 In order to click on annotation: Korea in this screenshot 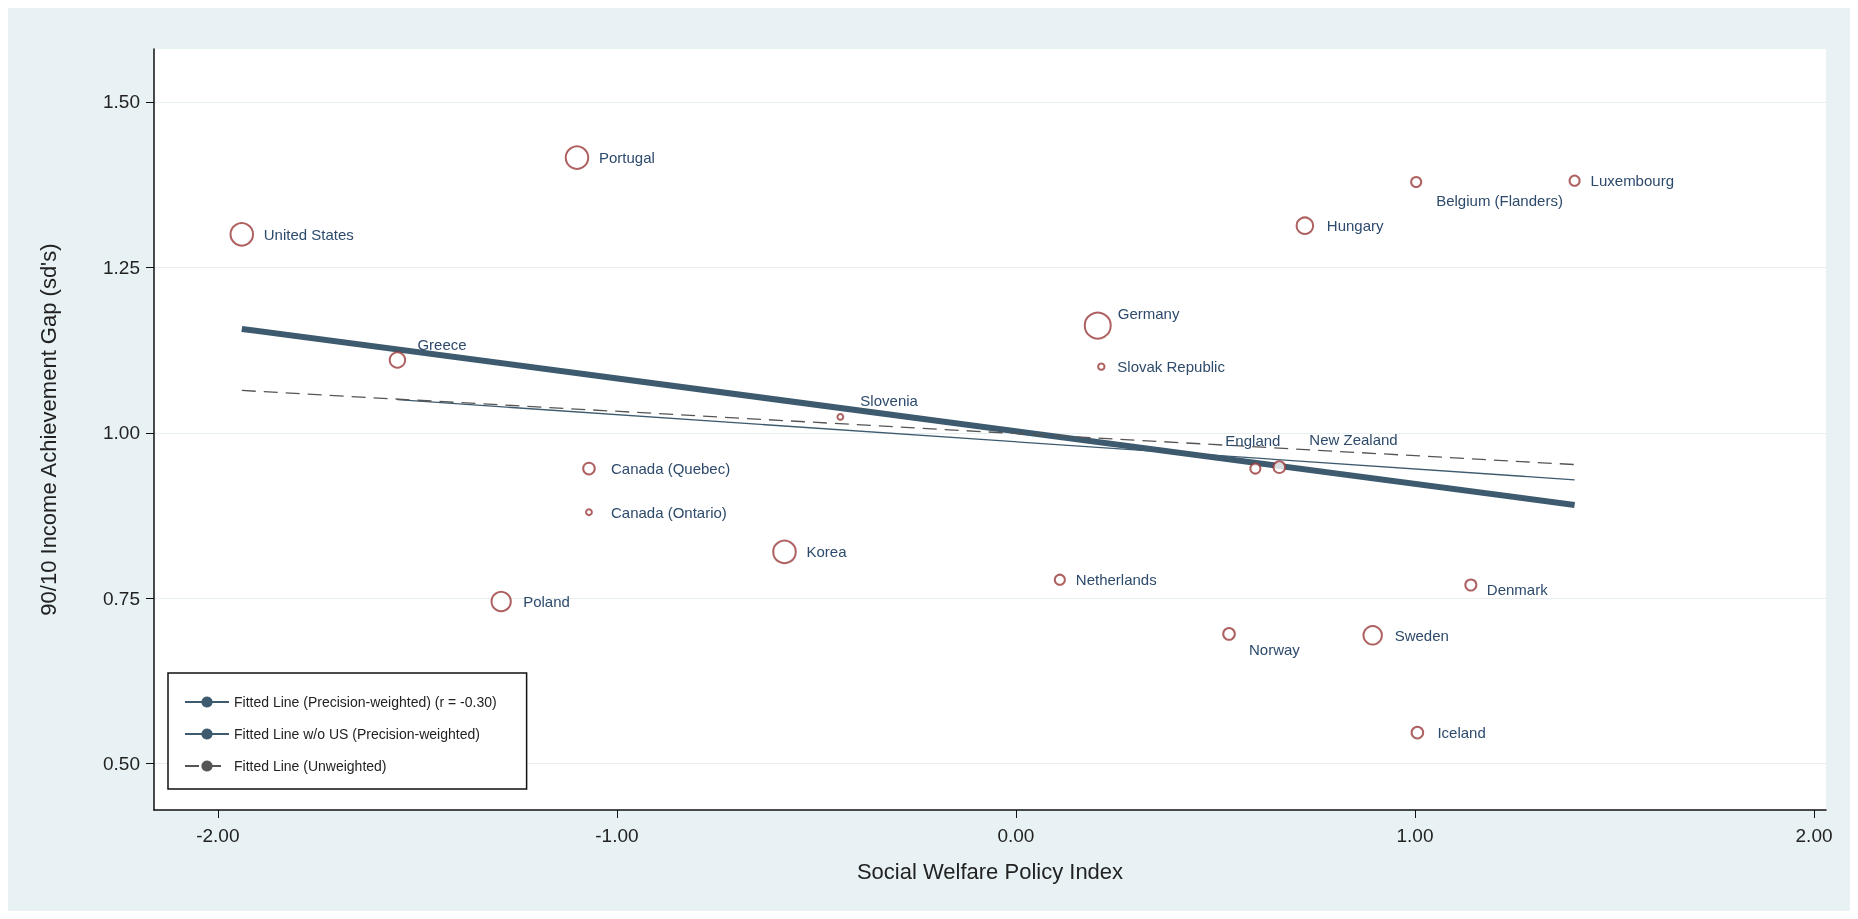, I will do `click(827, 552)`.